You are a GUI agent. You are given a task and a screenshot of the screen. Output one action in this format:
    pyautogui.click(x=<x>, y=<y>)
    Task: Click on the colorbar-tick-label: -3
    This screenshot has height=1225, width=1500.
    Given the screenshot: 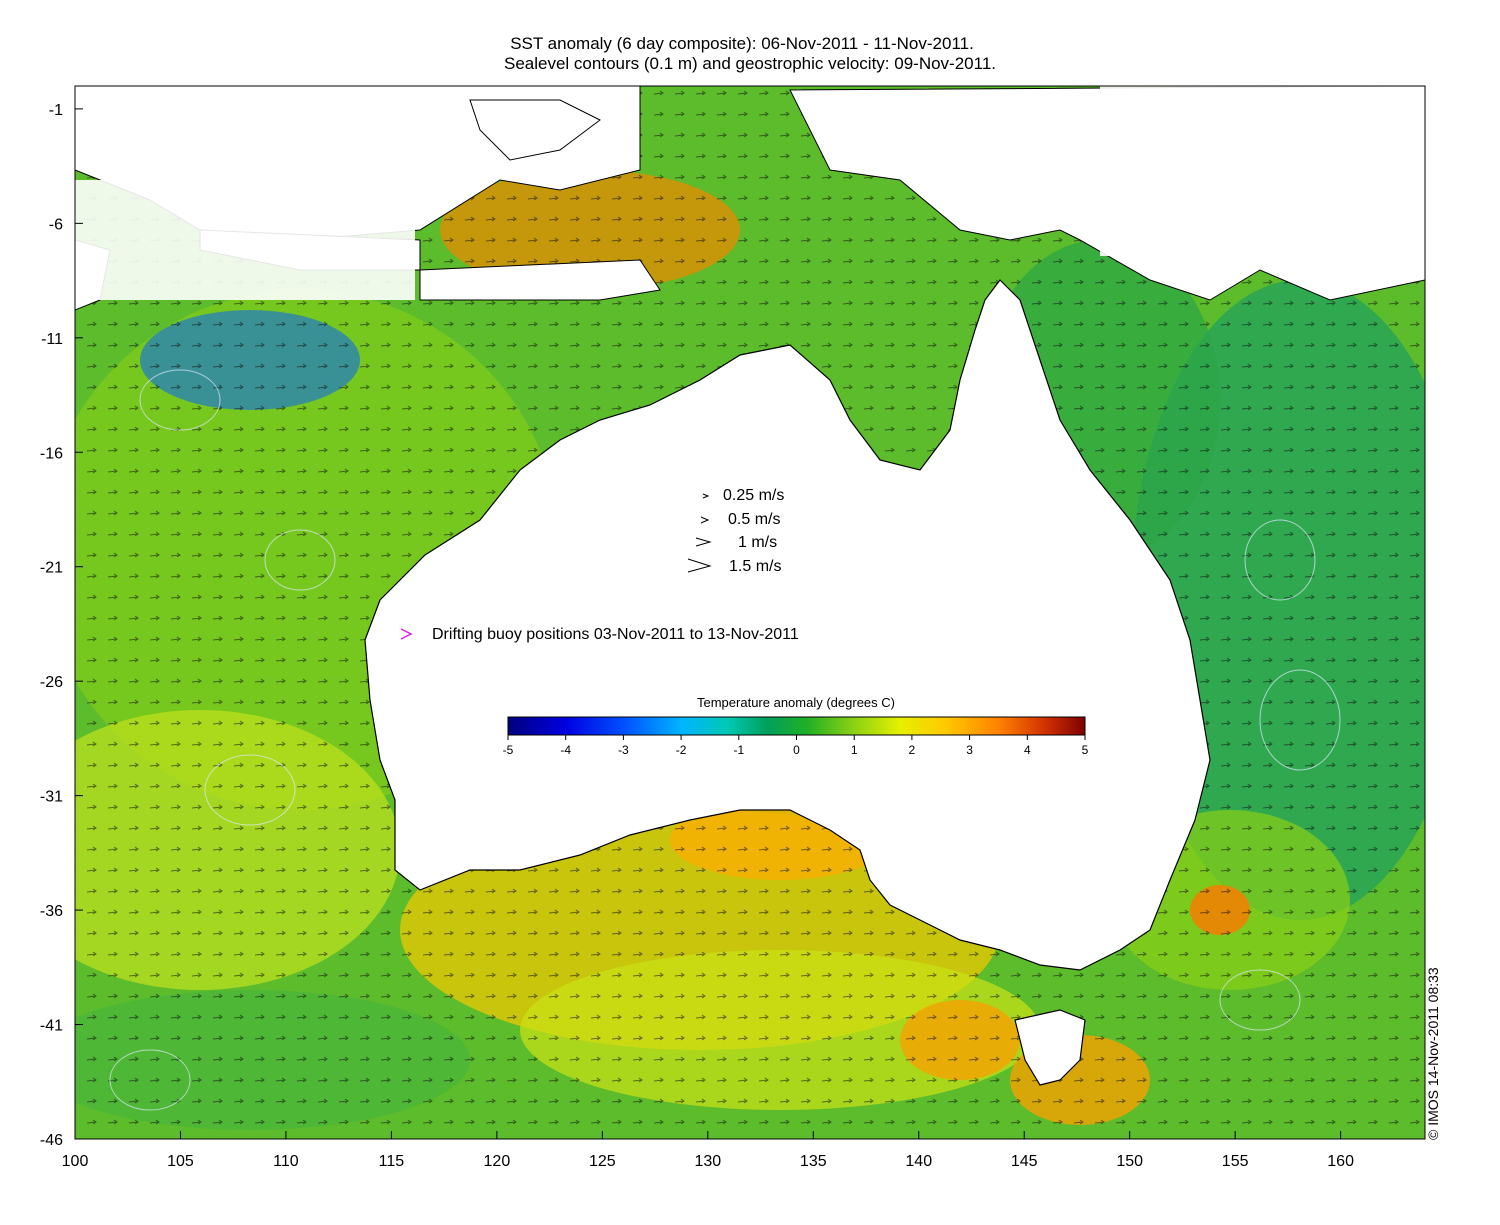 What is the action you would take?
    pyautogui.click(x=623, y=750)
    